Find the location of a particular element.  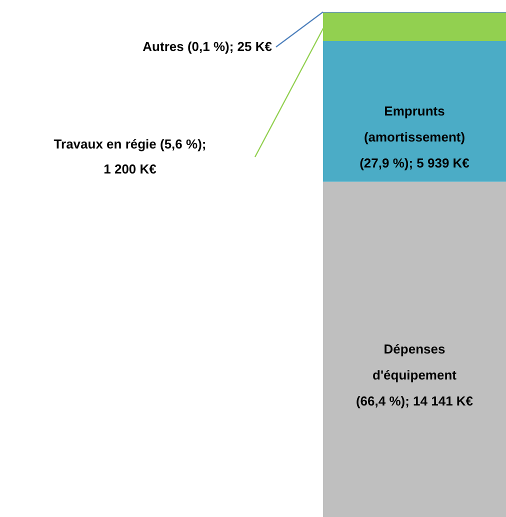

text: Travaux en régie (5,6 %); is located at coordinates (130, 144).